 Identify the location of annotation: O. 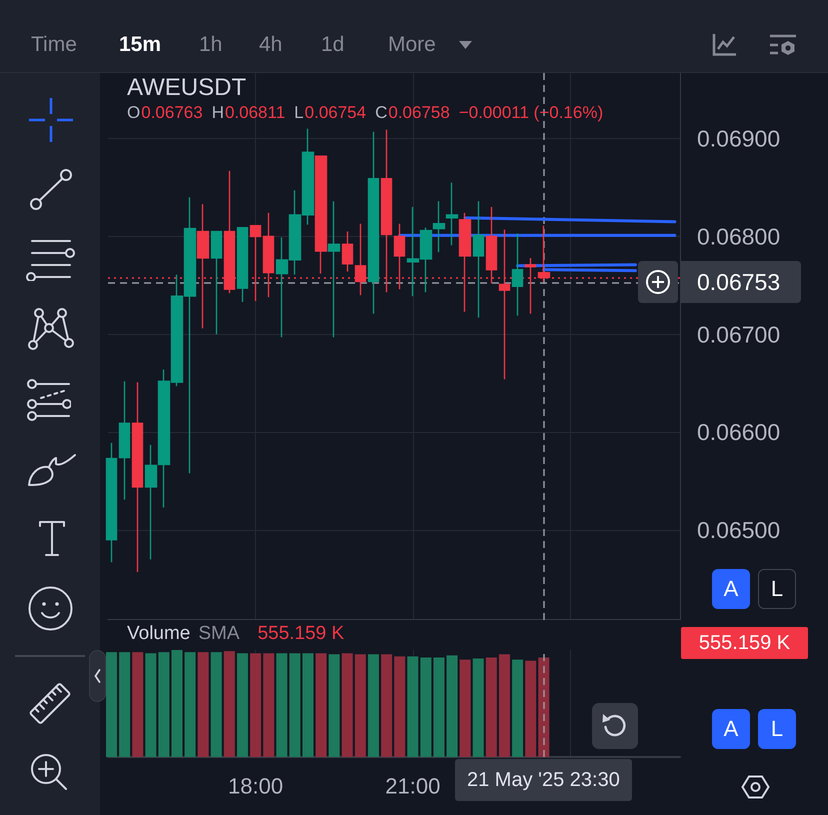
(133, 113).